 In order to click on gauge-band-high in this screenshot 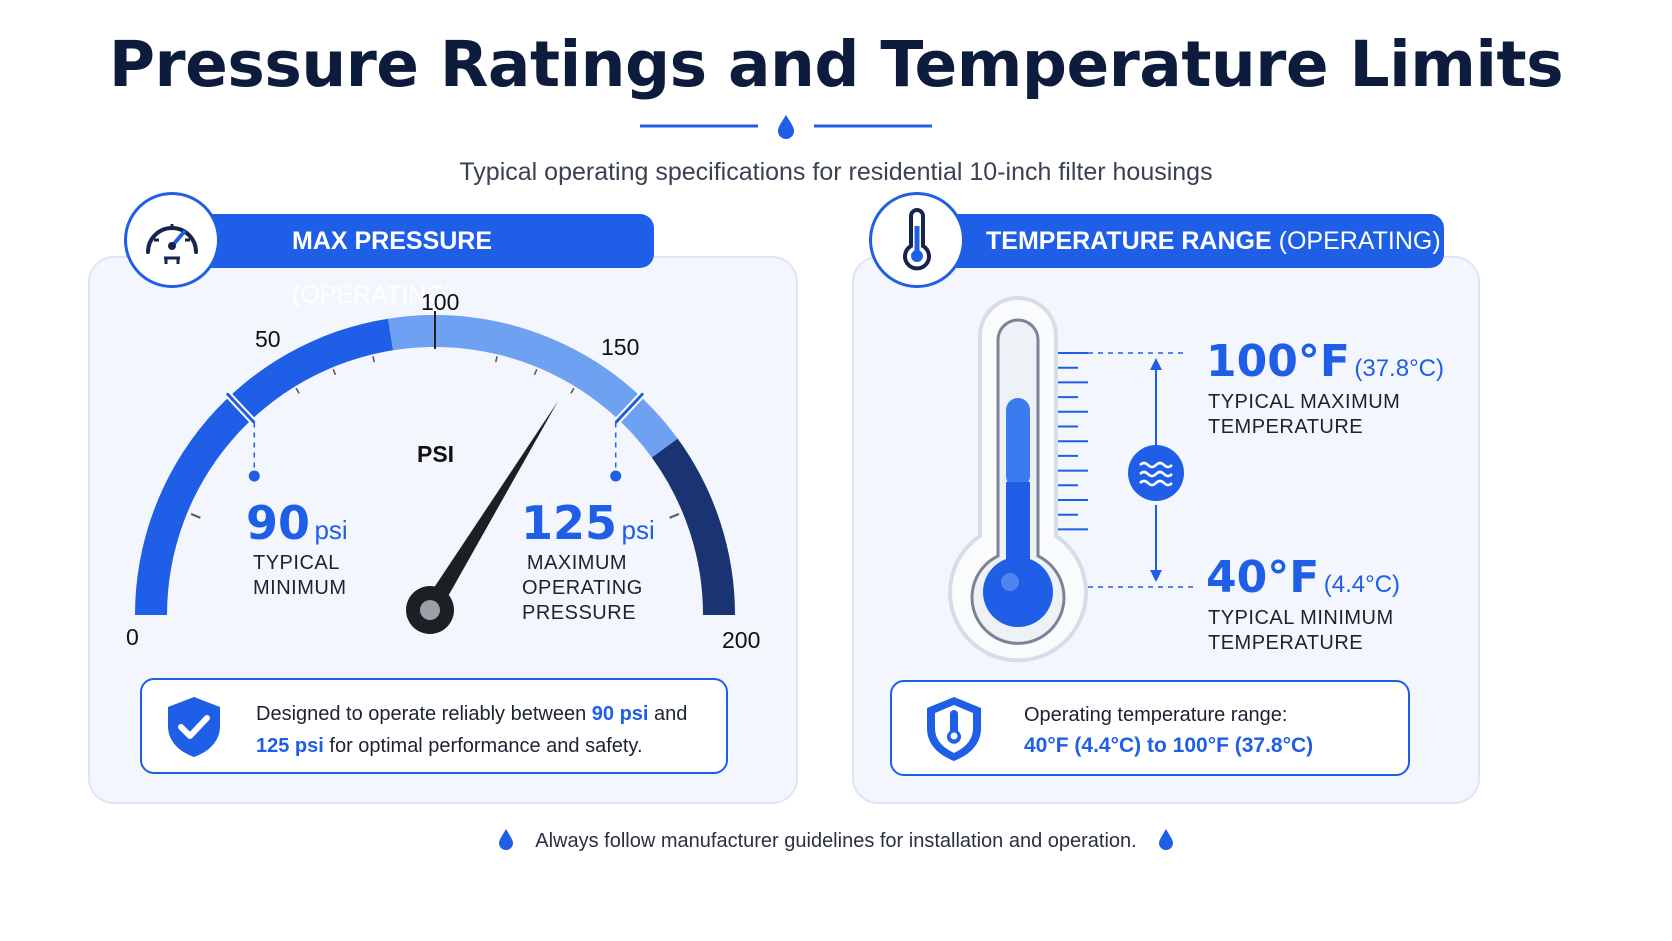, I will do `click(693, 526)`.